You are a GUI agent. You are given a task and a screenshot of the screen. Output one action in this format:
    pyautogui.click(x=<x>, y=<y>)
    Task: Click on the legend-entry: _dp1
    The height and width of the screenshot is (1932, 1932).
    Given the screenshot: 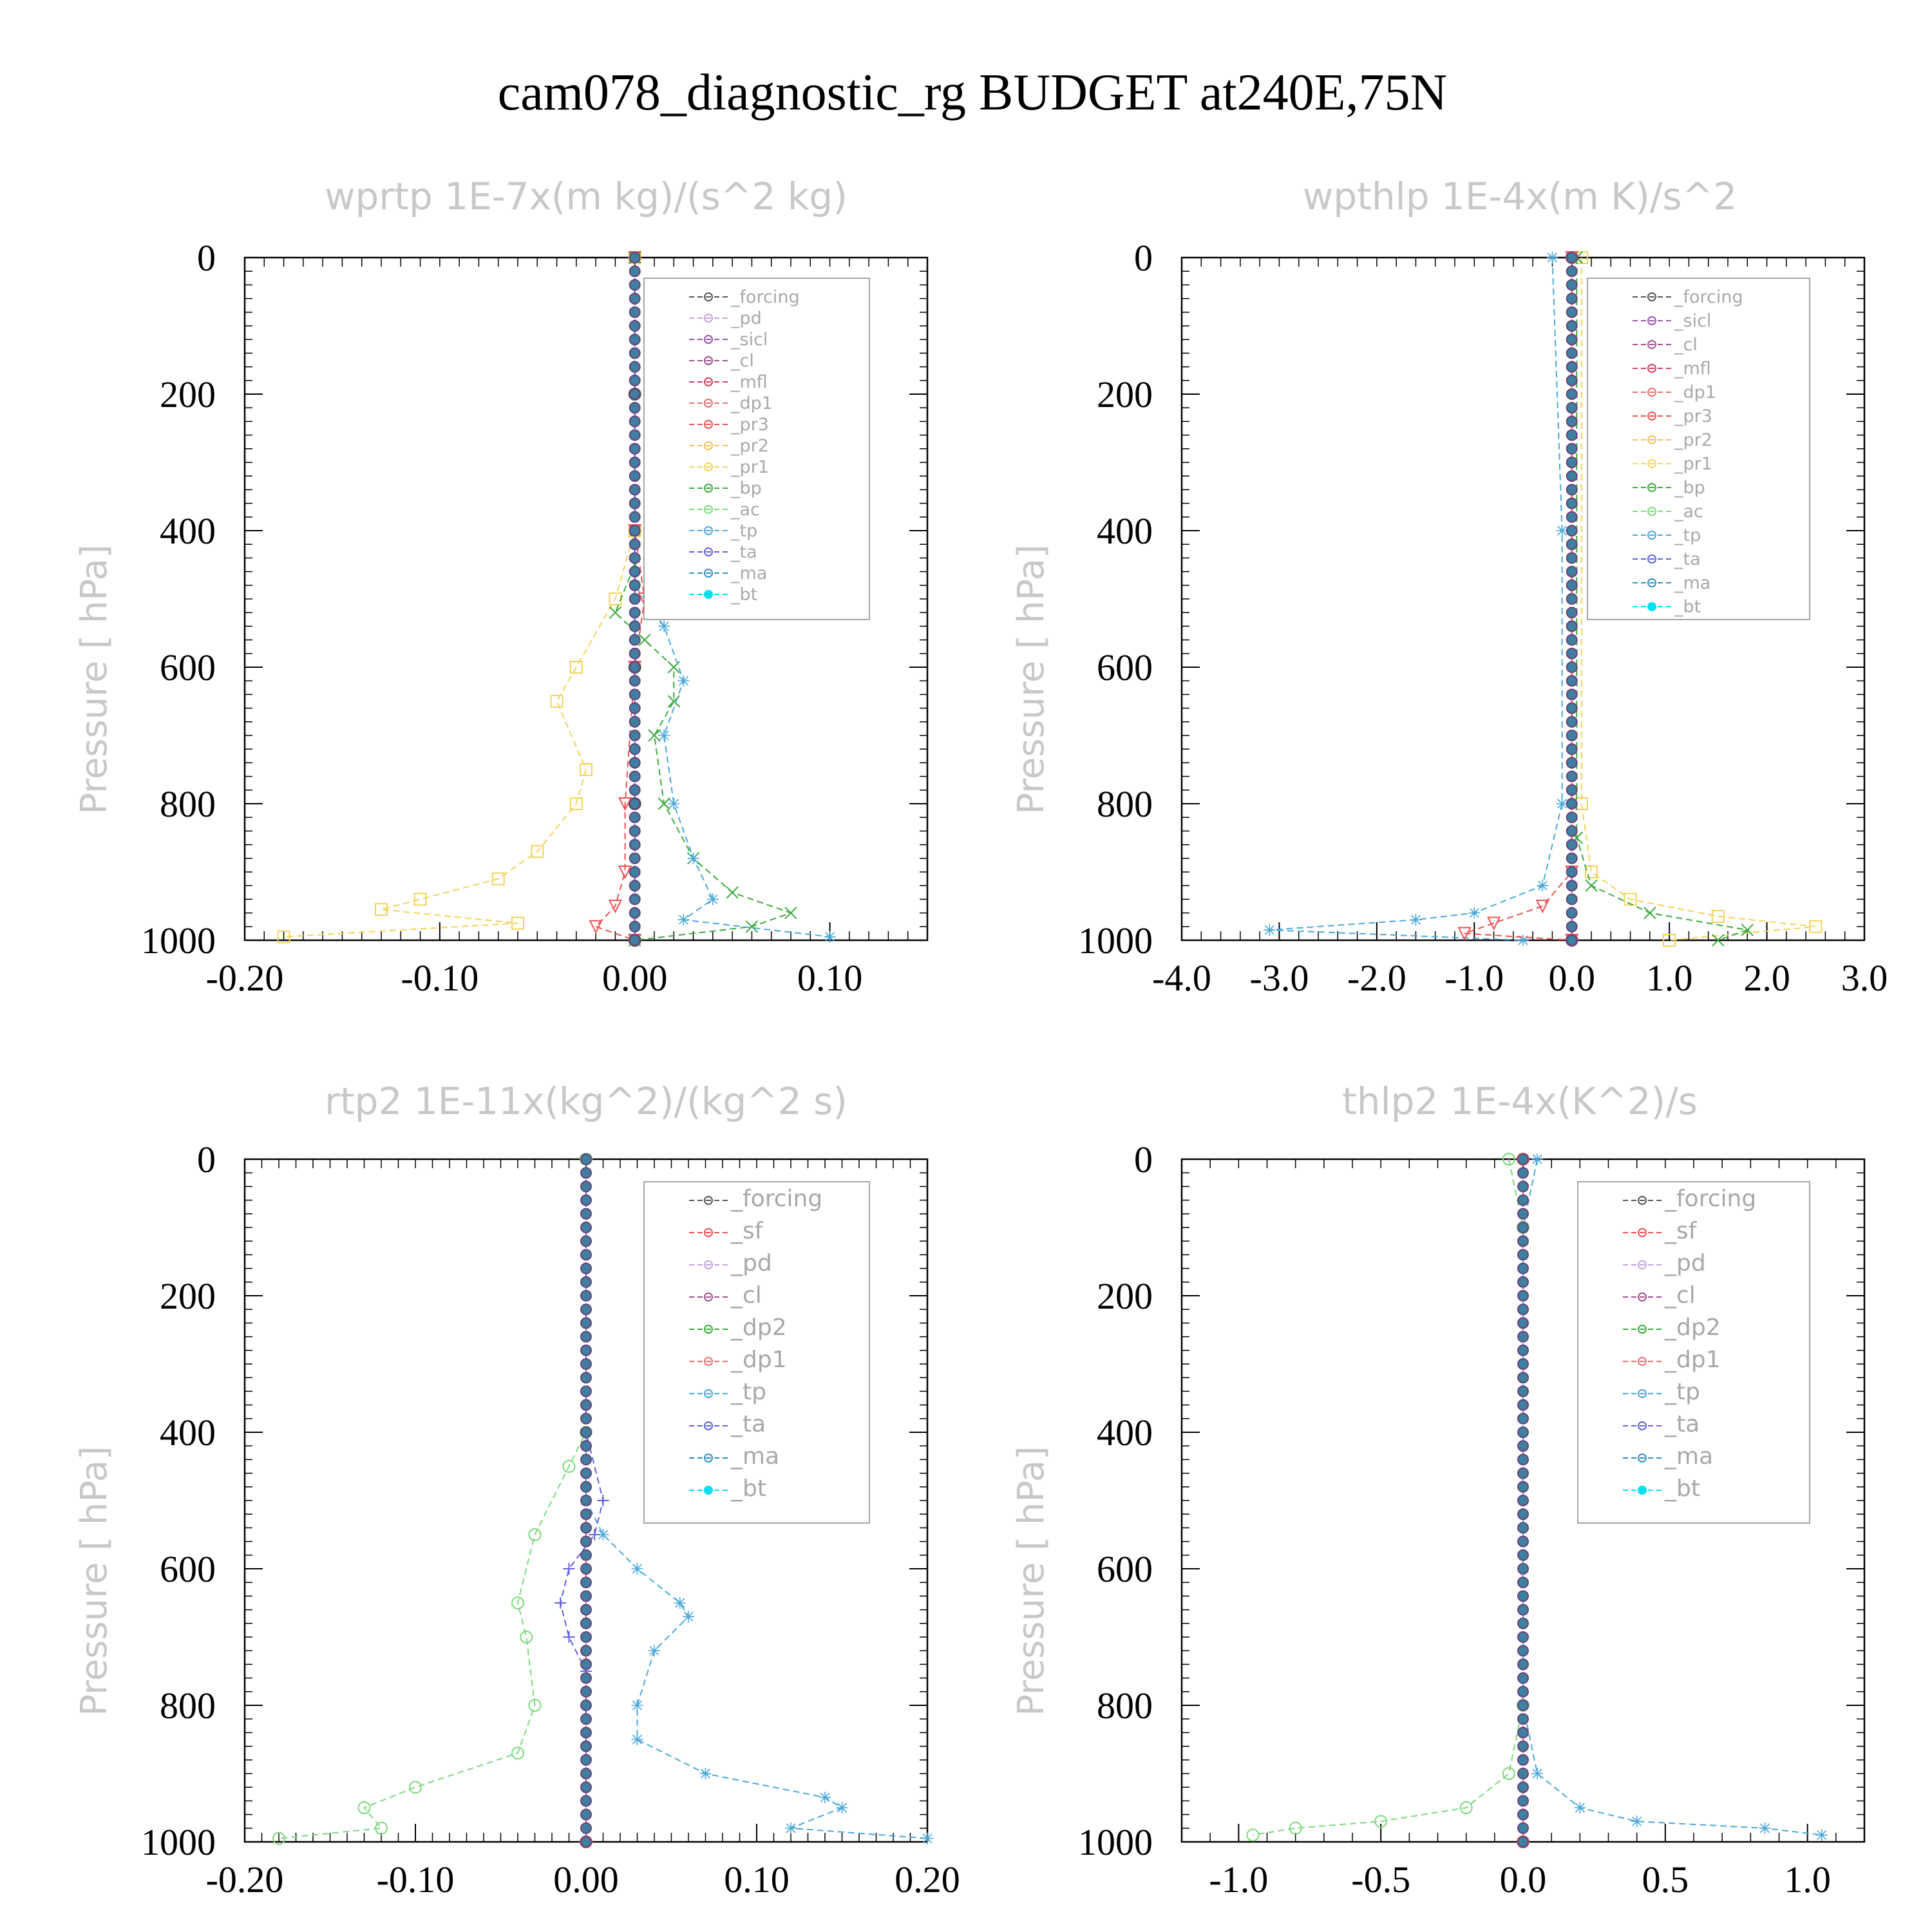 What is the action you would take?
    pyautogui.click(x=1695, y=393)
    